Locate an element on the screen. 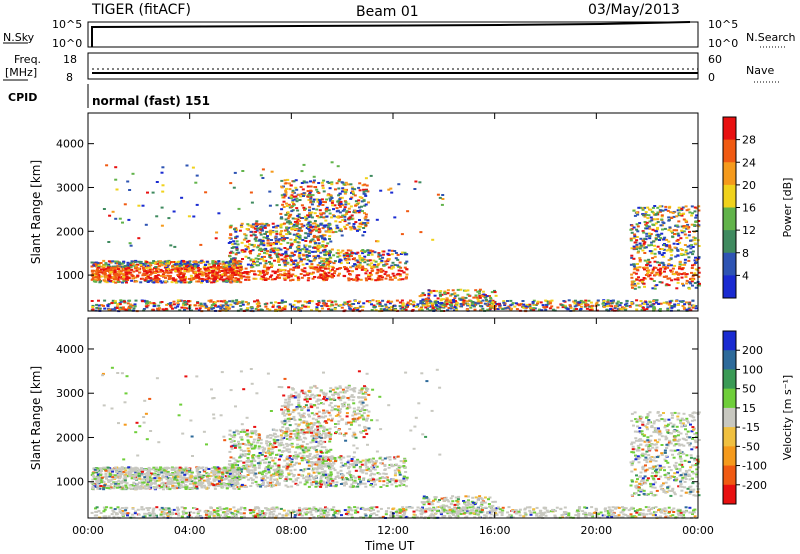  freq-tick-bottom: 8 is located at coordinates (69, 77).